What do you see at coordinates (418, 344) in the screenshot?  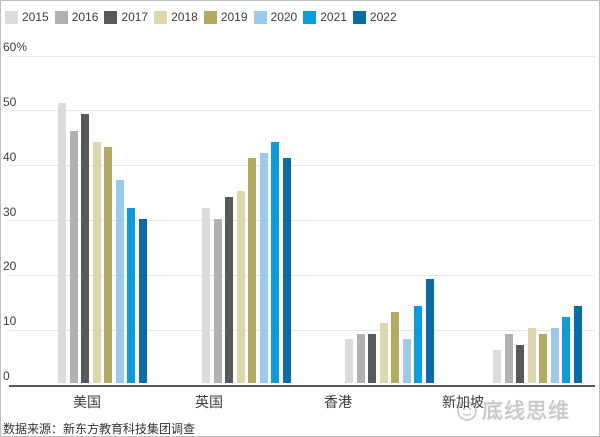 I see `bar-香港-2021` at bounding box center [418, 344].